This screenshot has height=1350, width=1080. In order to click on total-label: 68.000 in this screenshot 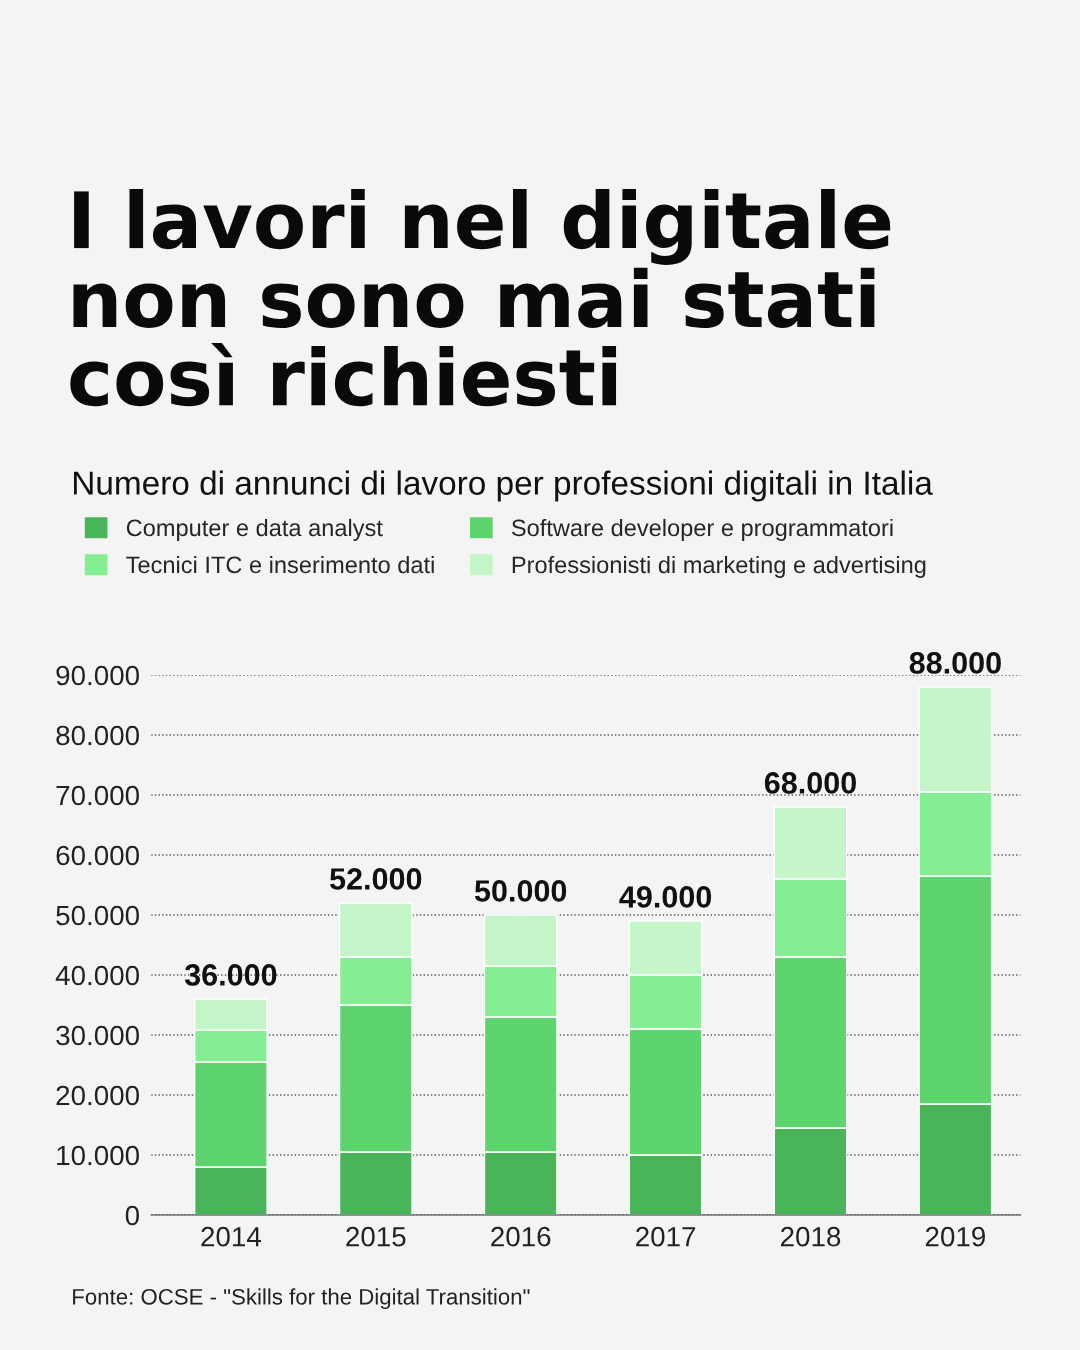, I will do `click(810, 783)`.